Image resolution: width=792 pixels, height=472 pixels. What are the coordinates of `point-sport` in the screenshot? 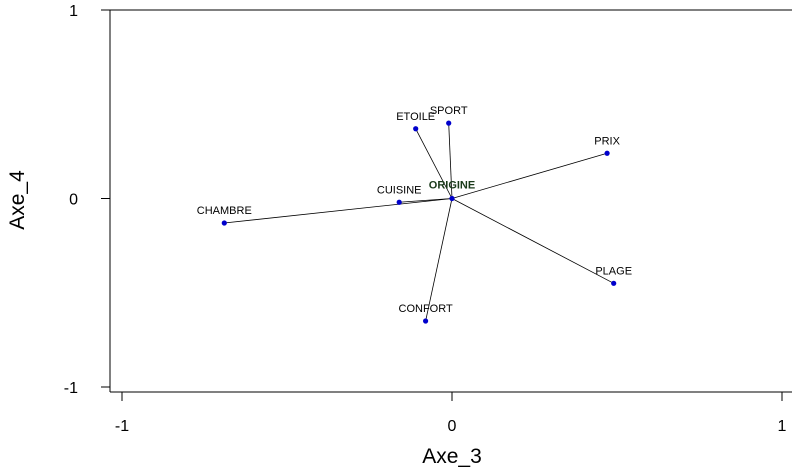 It's located at (449, 123).